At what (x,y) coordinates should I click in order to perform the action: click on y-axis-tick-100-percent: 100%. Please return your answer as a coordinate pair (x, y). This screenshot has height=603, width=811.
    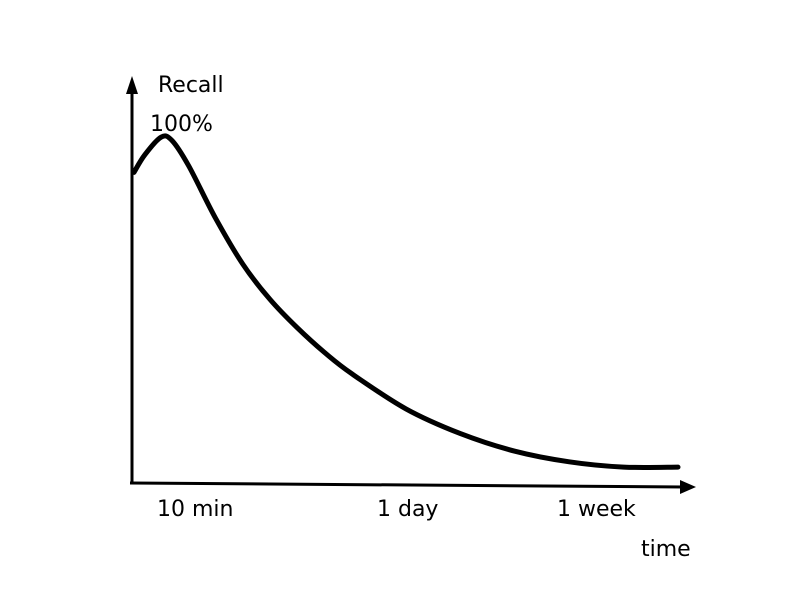
    Looking at the image, I should click on (181, 124).